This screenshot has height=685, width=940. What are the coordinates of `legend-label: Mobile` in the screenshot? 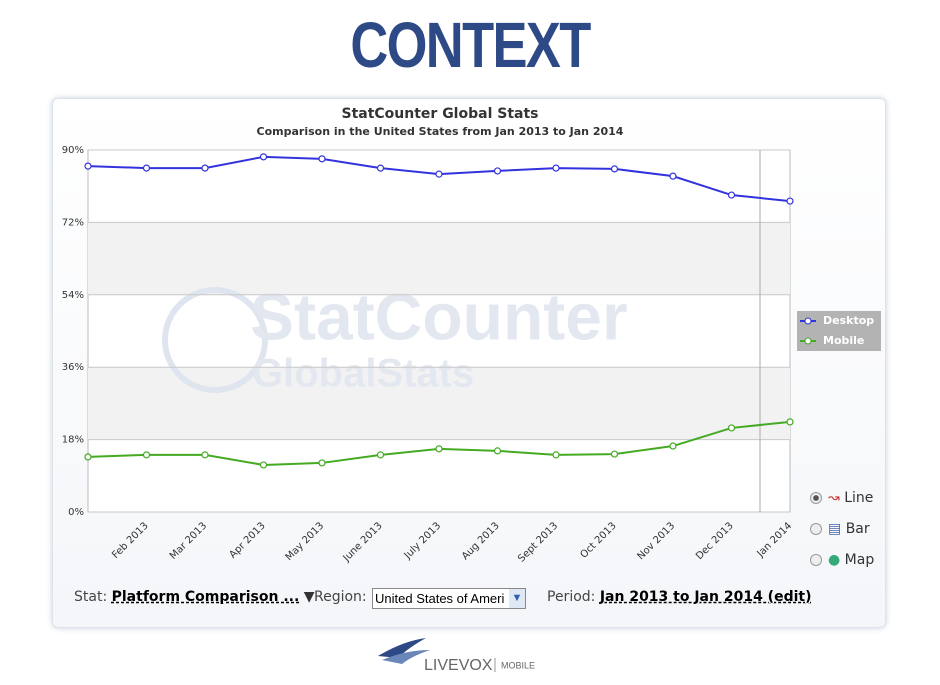 It's located at (843, 340).